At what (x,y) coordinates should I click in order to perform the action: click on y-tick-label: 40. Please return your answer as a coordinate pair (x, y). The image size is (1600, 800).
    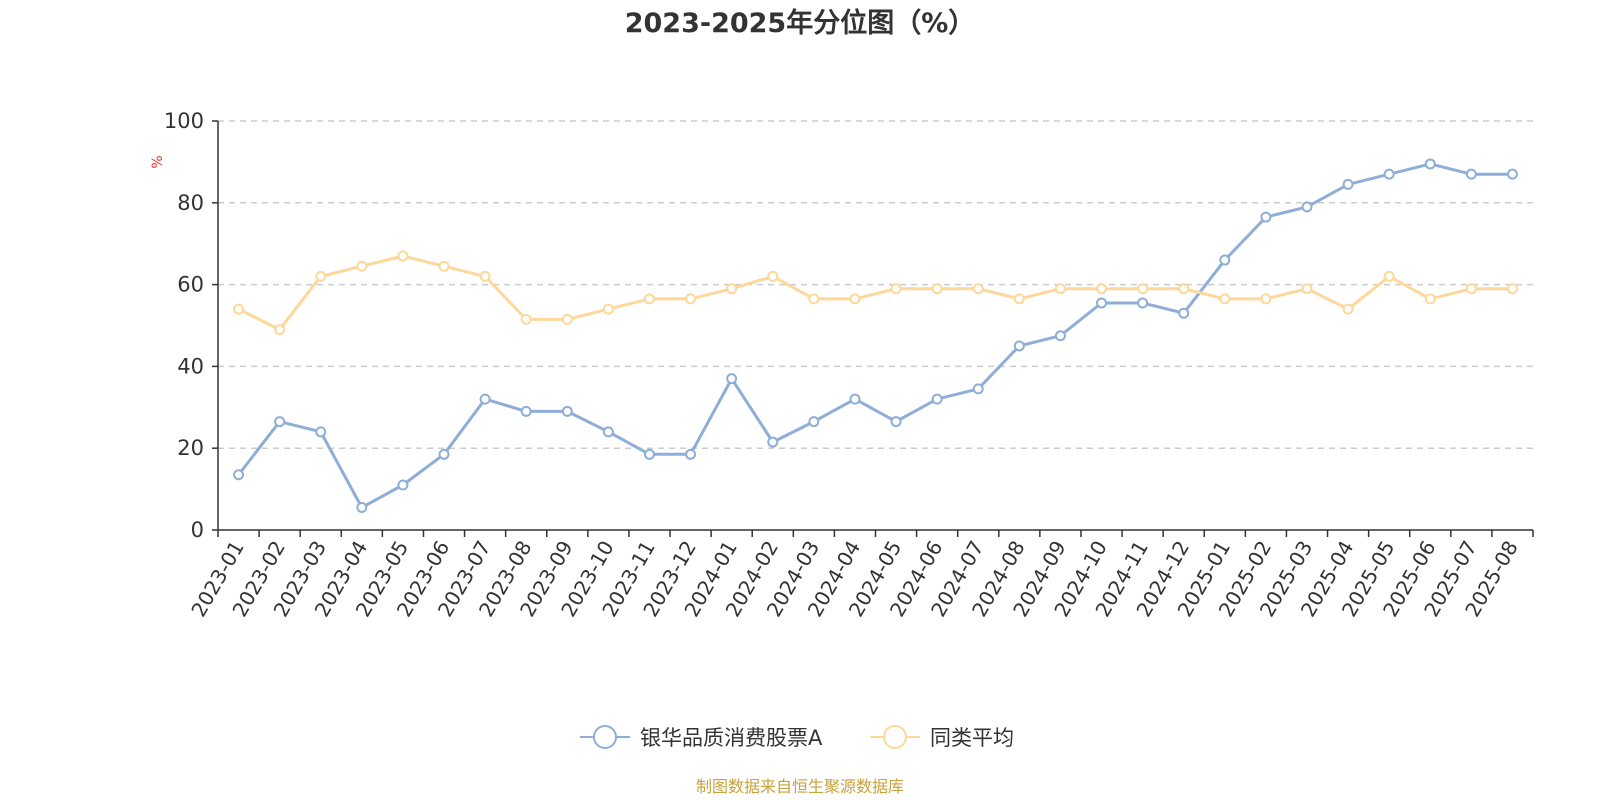
    Looking at the image, I should click on (190, 366).